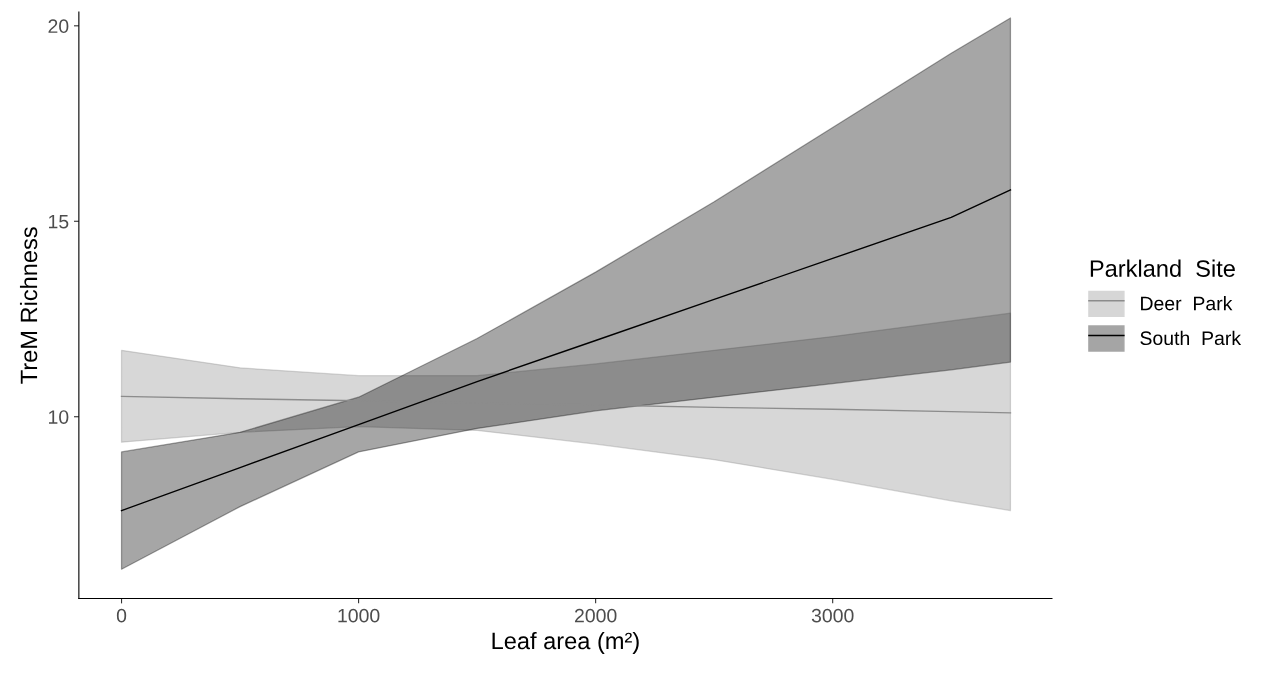 The image size is (1272, 674). I want to click on x-axis-title: Leaf area (m²), so click(565, 642).